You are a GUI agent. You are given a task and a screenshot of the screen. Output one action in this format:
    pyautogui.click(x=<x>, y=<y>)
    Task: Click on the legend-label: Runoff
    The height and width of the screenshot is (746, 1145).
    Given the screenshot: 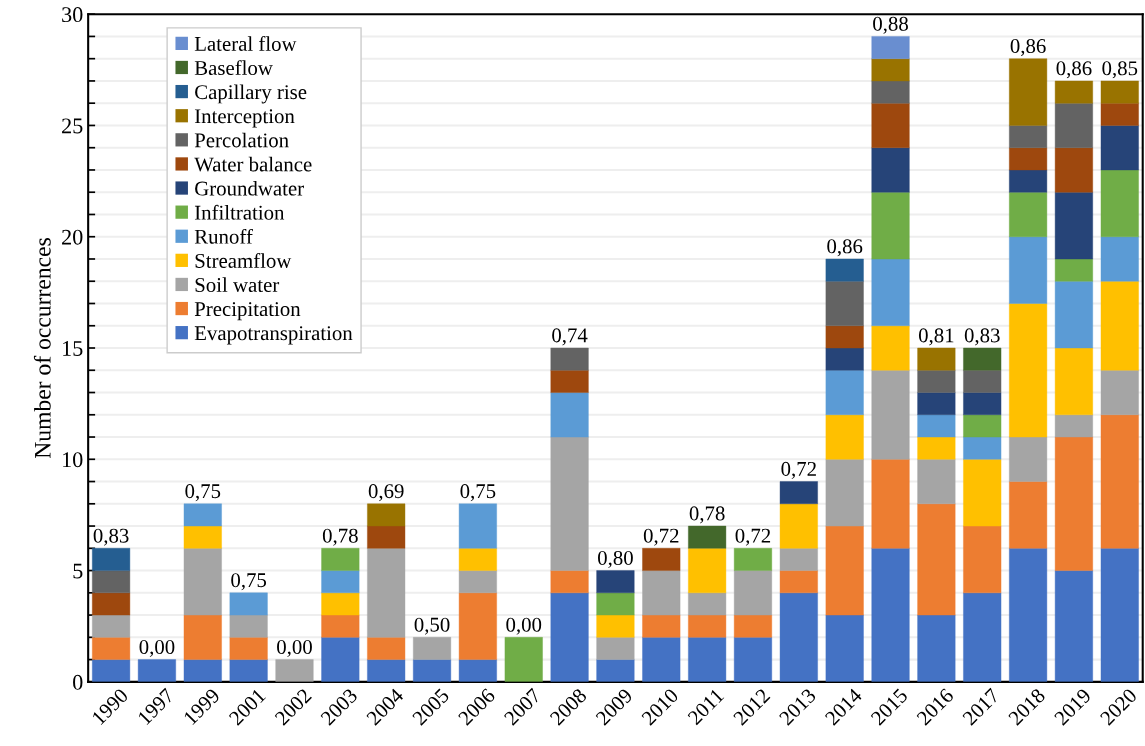 What is the action you would take?
    pyautogui.click(x=223, y=236)
    